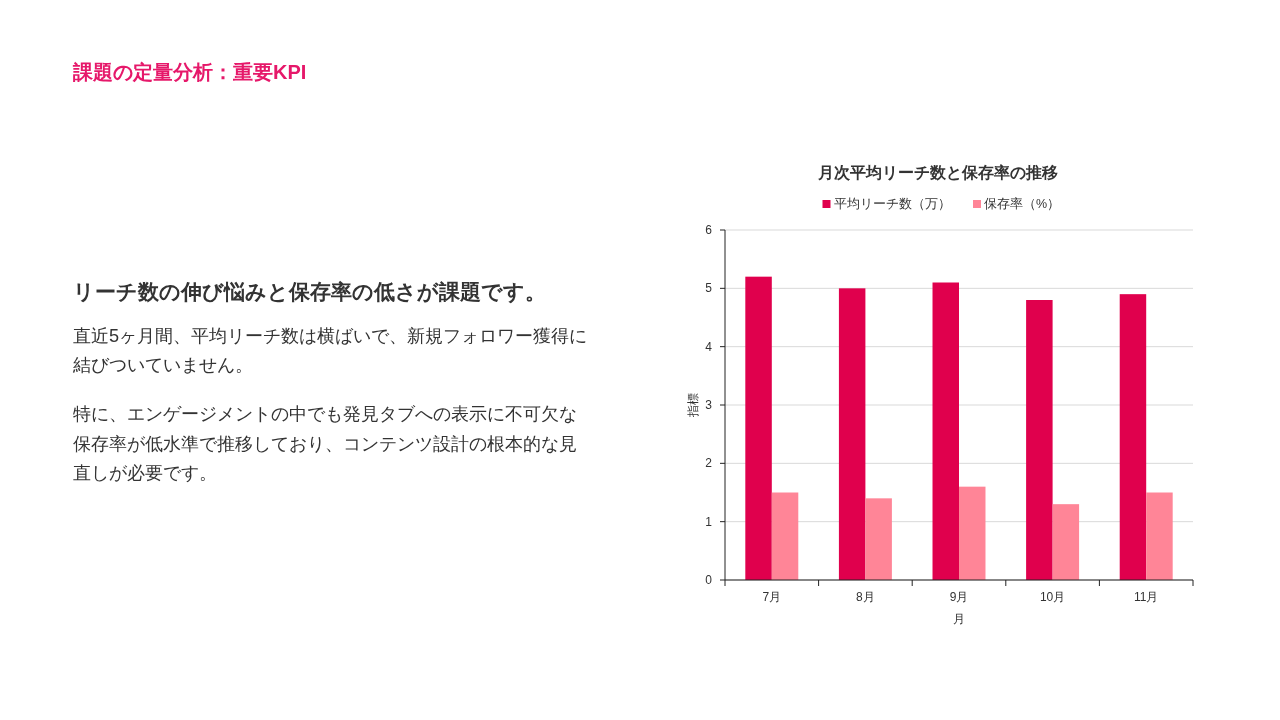 The width and height of the screenshot is (1280, 720). I want to click on text: 直近5ヶ月間、平均リーチ数は横ばいで、新規フォロワー獲得に結びついていません。, so click(331, 351).